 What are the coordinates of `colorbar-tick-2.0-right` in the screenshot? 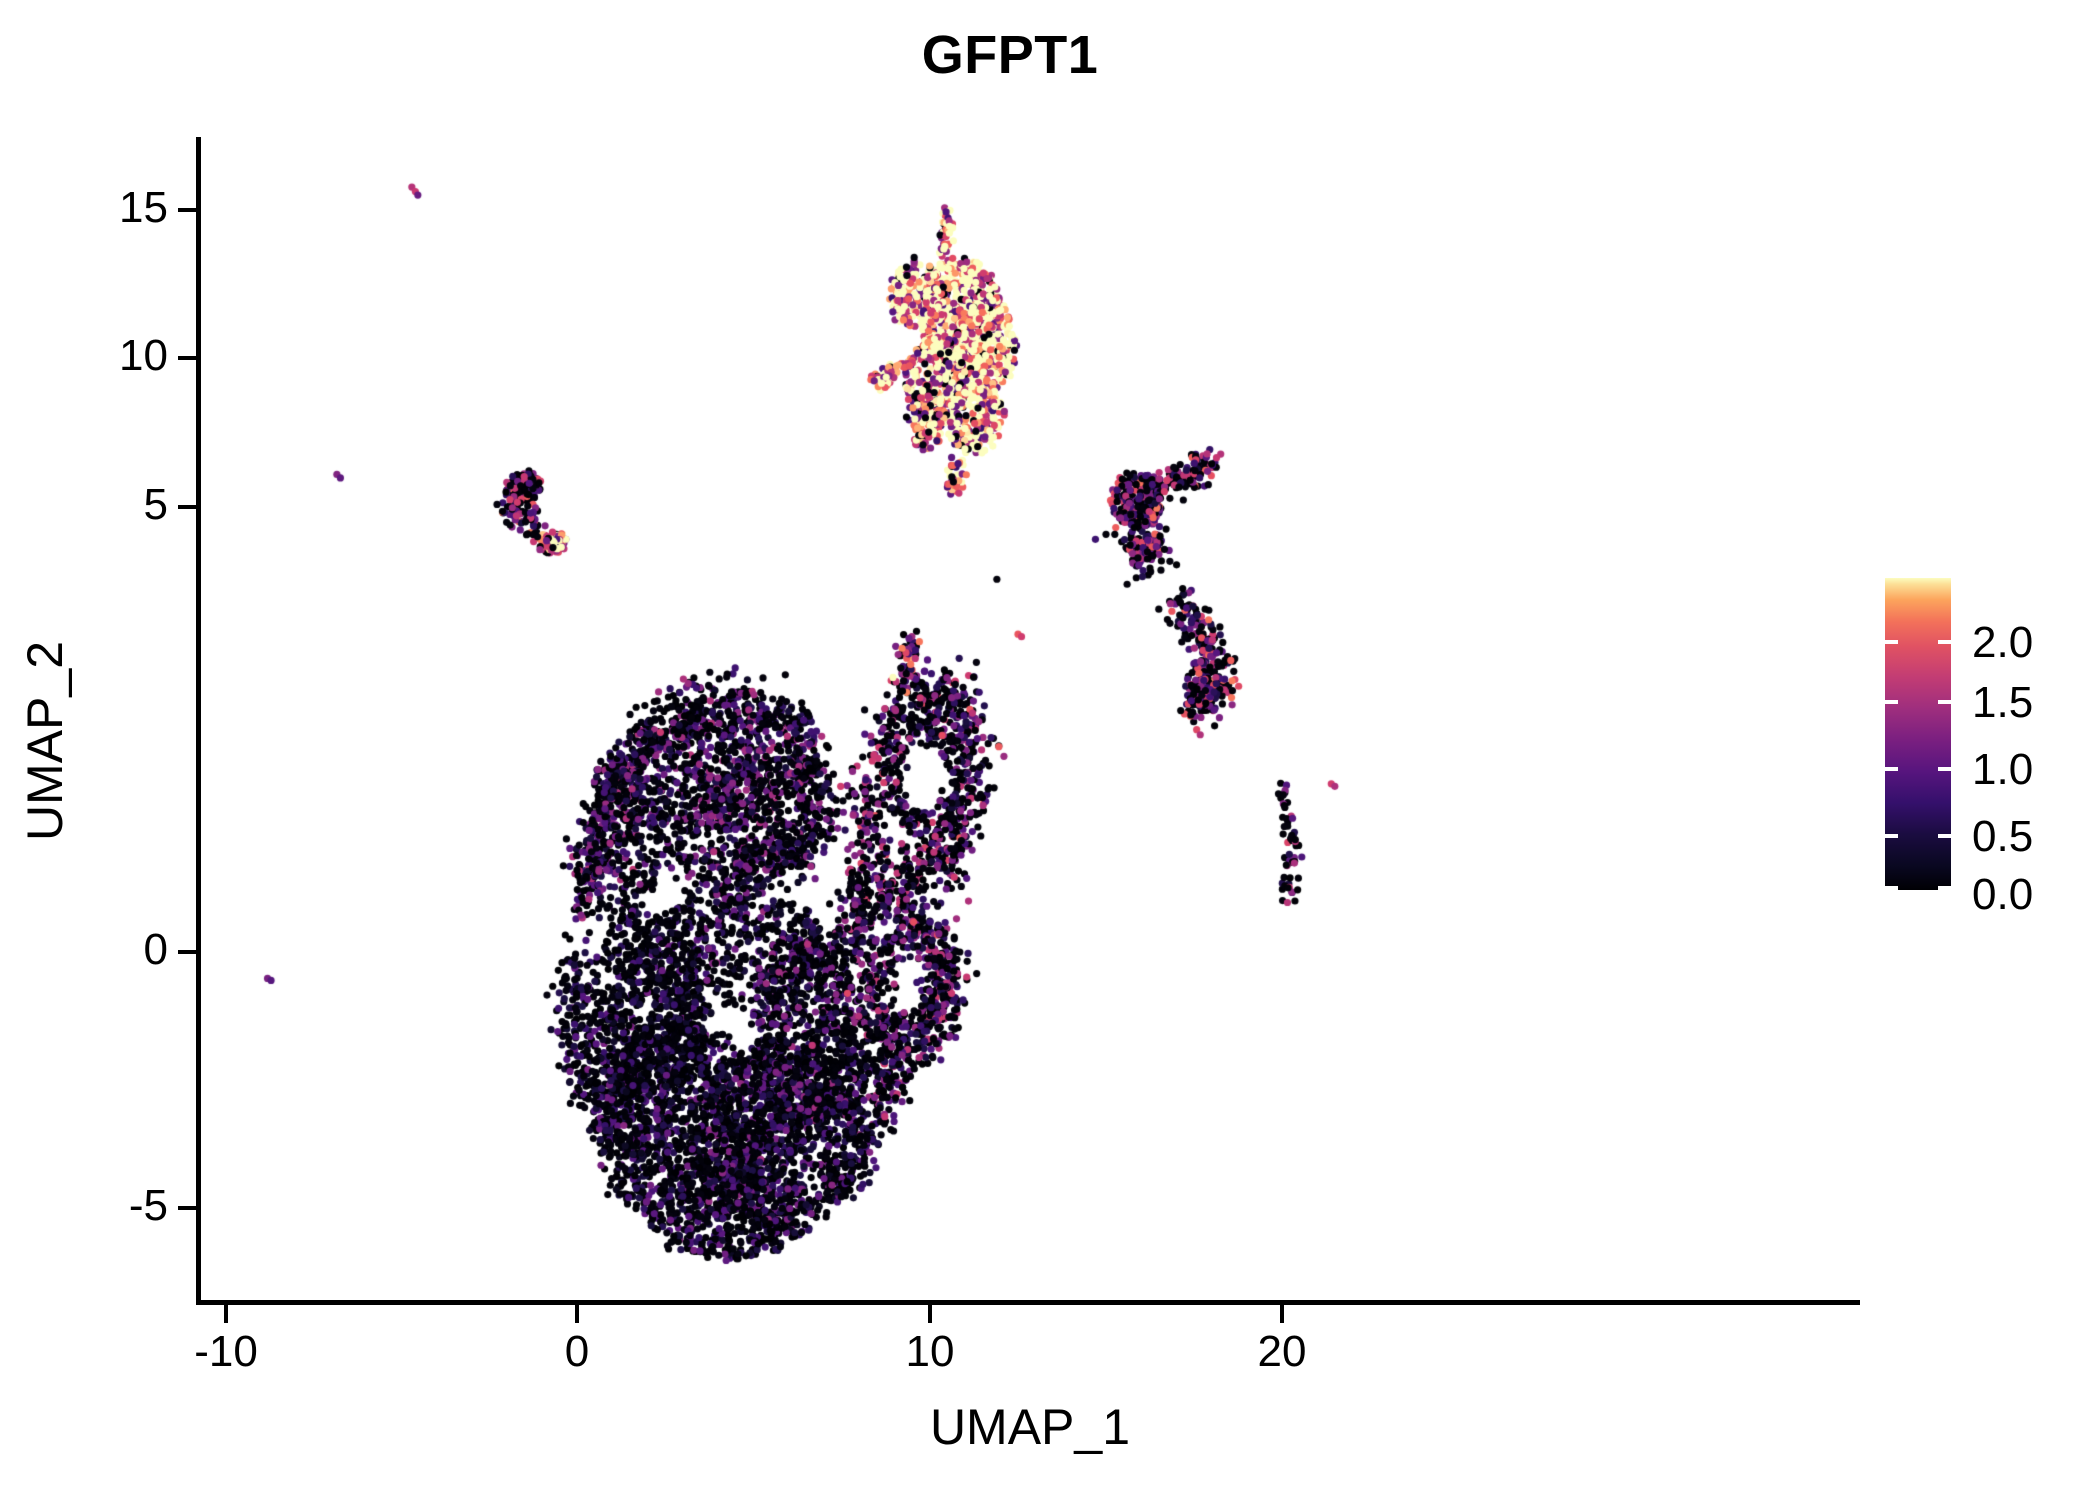 It's located at (1944, 642).